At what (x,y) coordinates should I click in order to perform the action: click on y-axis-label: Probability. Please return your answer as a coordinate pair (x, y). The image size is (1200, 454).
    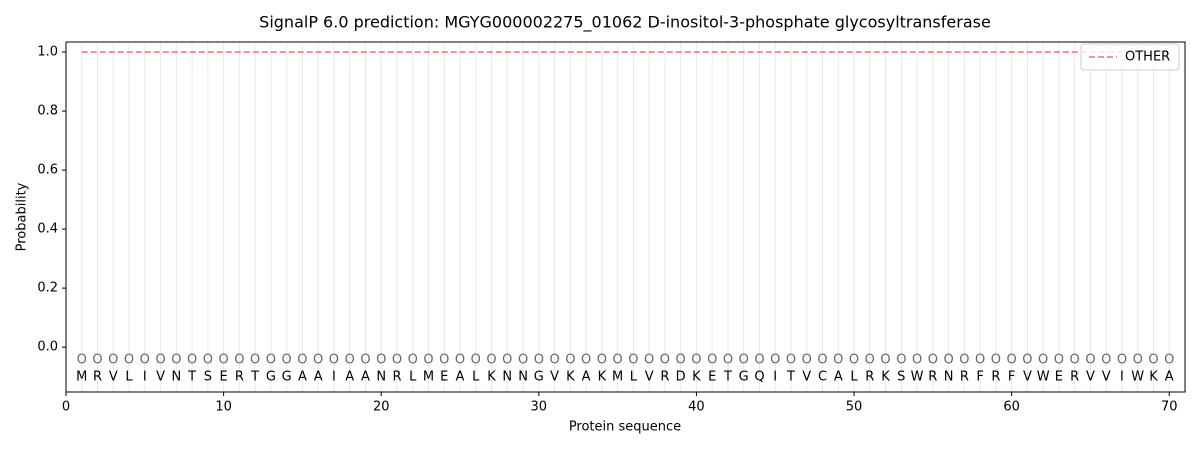
    Looking at the image, I should click on (22, 216).